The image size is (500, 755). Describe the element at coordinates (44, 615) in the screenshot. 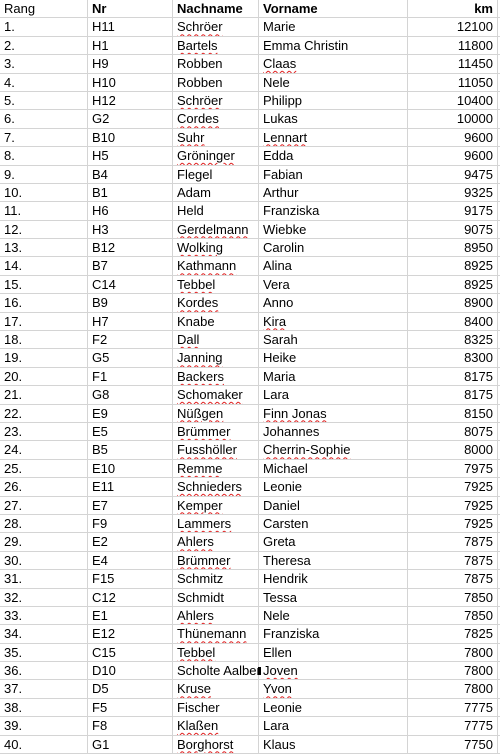

I see `cell-rang: 33.` at that location.